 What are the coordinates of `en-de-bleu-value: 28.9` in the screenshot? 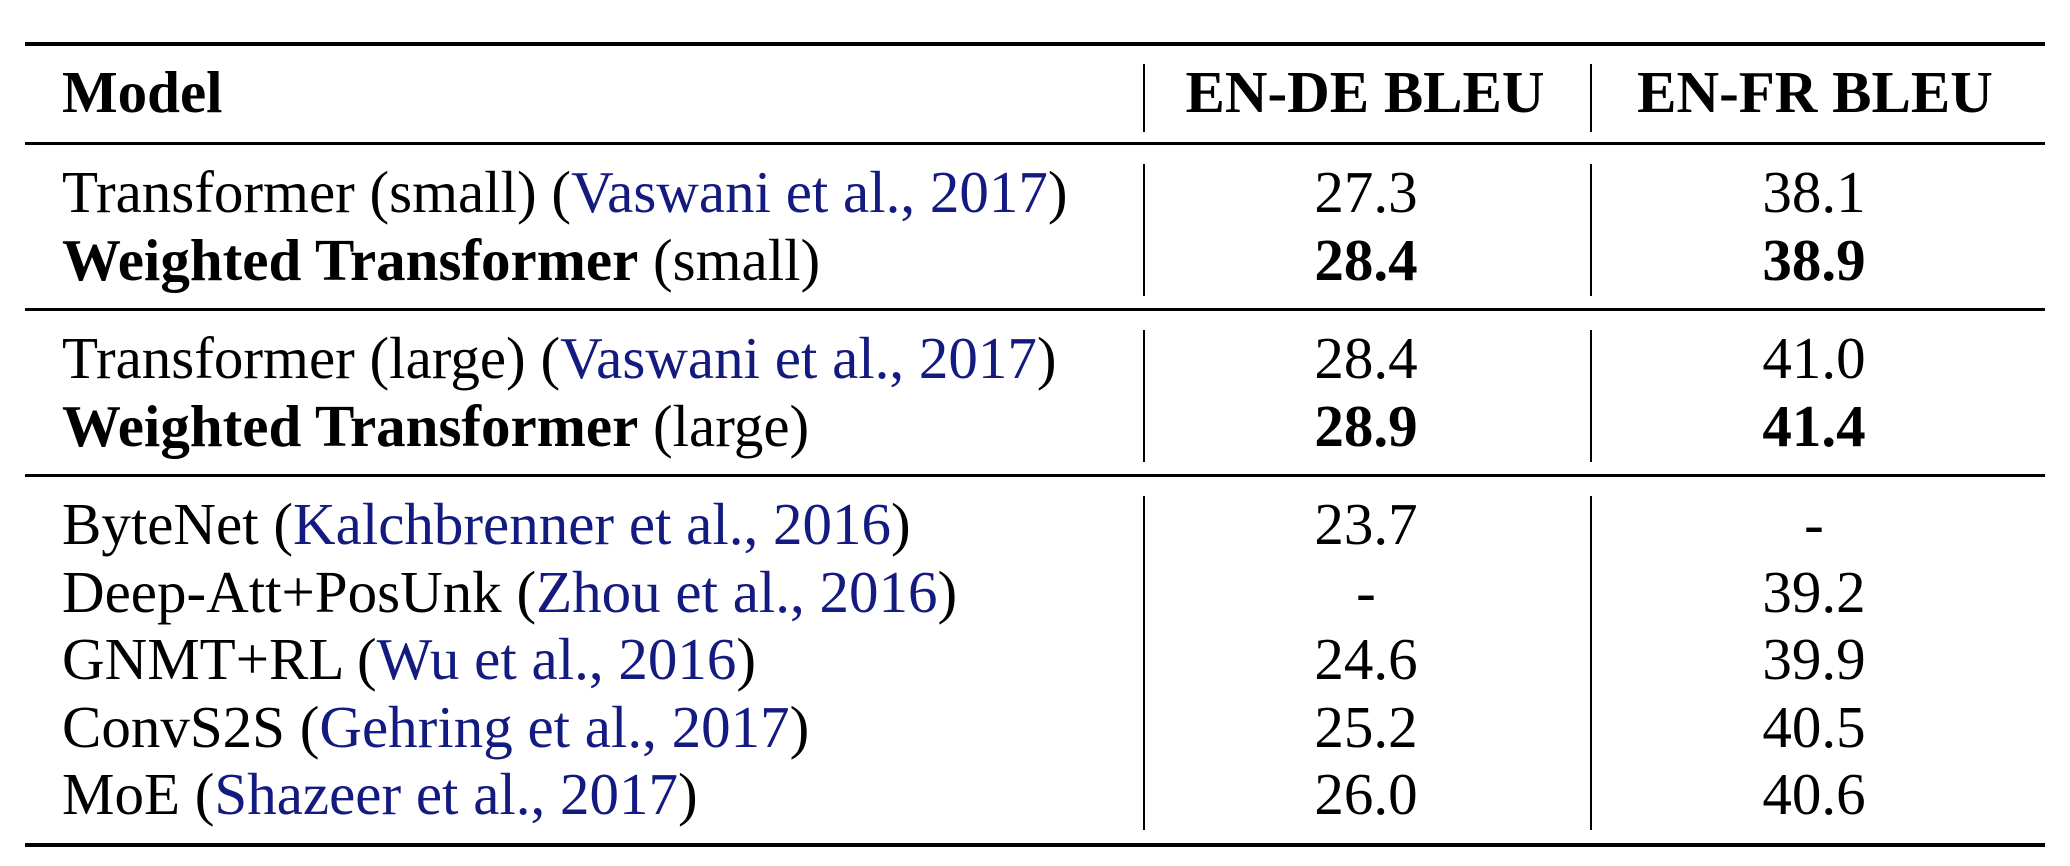 It's located at (1366, 425).